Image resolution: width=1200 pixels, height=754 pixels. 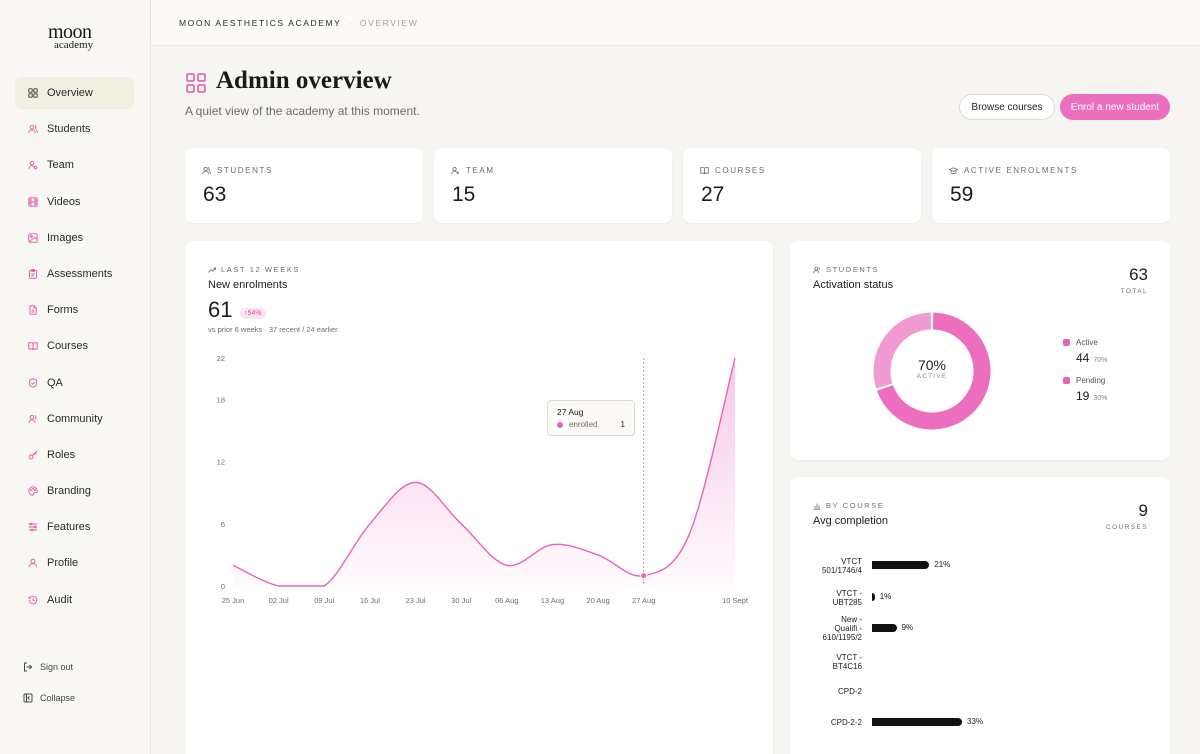 What do you see at coordinates (704, 171) in the screenshot?
I see `book-icon` at bounding box center [704, 171].